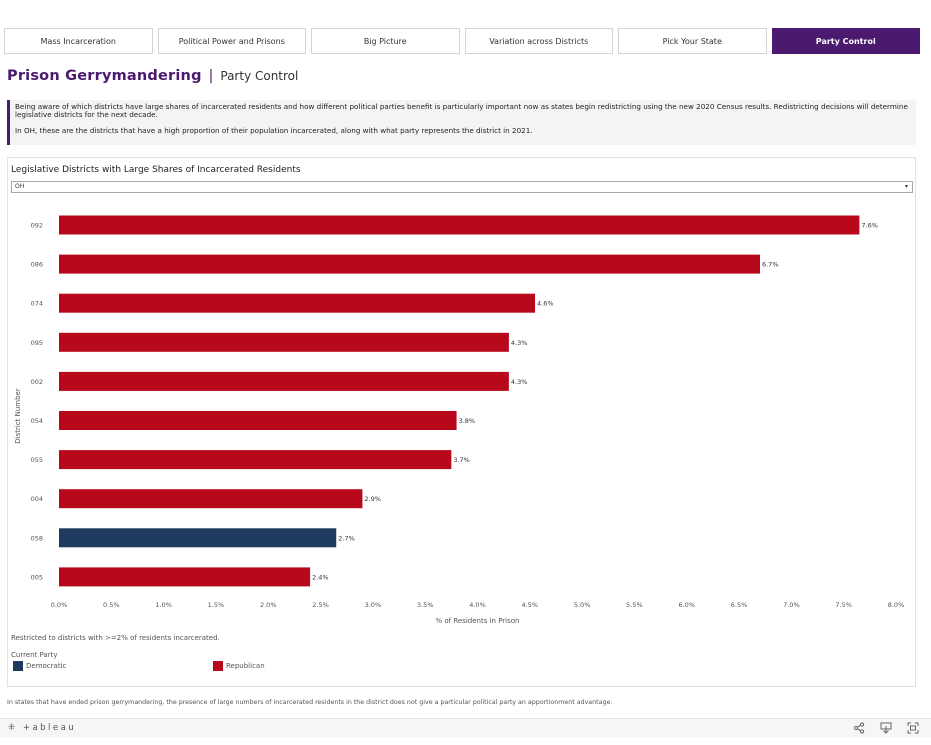 This screenshot has height=745, width=931. Describe the element at coordinates (13, 728) in the screenshot. I see `tableau-logo-mark-icon: ⁜` at that location.